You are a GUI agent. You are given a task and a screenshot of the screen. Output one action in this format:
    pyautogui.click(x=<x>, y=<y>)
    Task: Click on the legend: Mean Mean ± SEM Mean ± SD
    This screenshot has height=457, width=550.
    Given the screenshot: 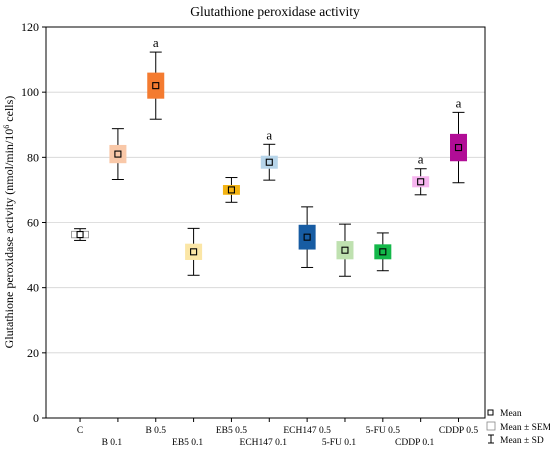 What is the action you would take?
    pyautogui.click(x=518, y=427)
    